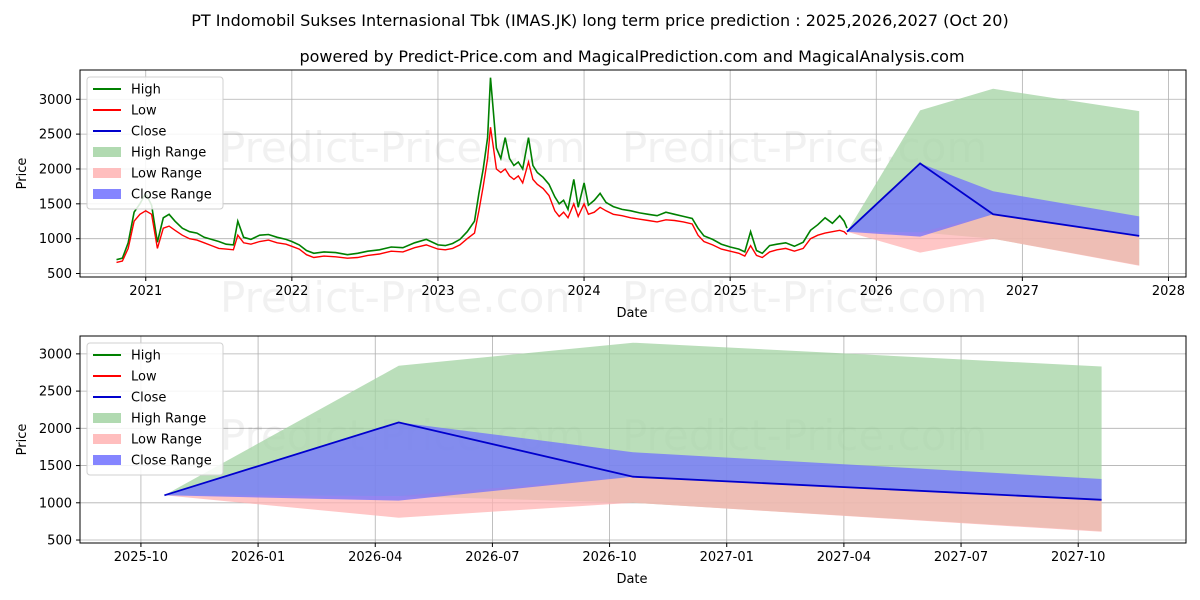  I want to click on x-tick-label: 2026, so click(876, 291).